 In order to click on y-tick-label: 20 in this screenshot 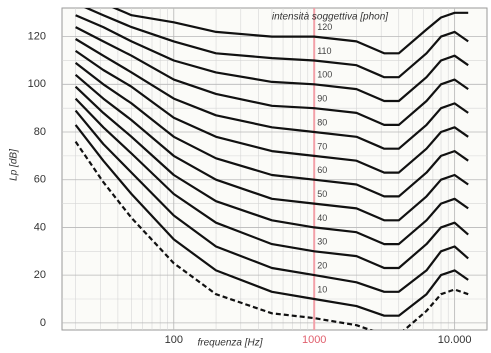, I will do `click(40, 275)`.